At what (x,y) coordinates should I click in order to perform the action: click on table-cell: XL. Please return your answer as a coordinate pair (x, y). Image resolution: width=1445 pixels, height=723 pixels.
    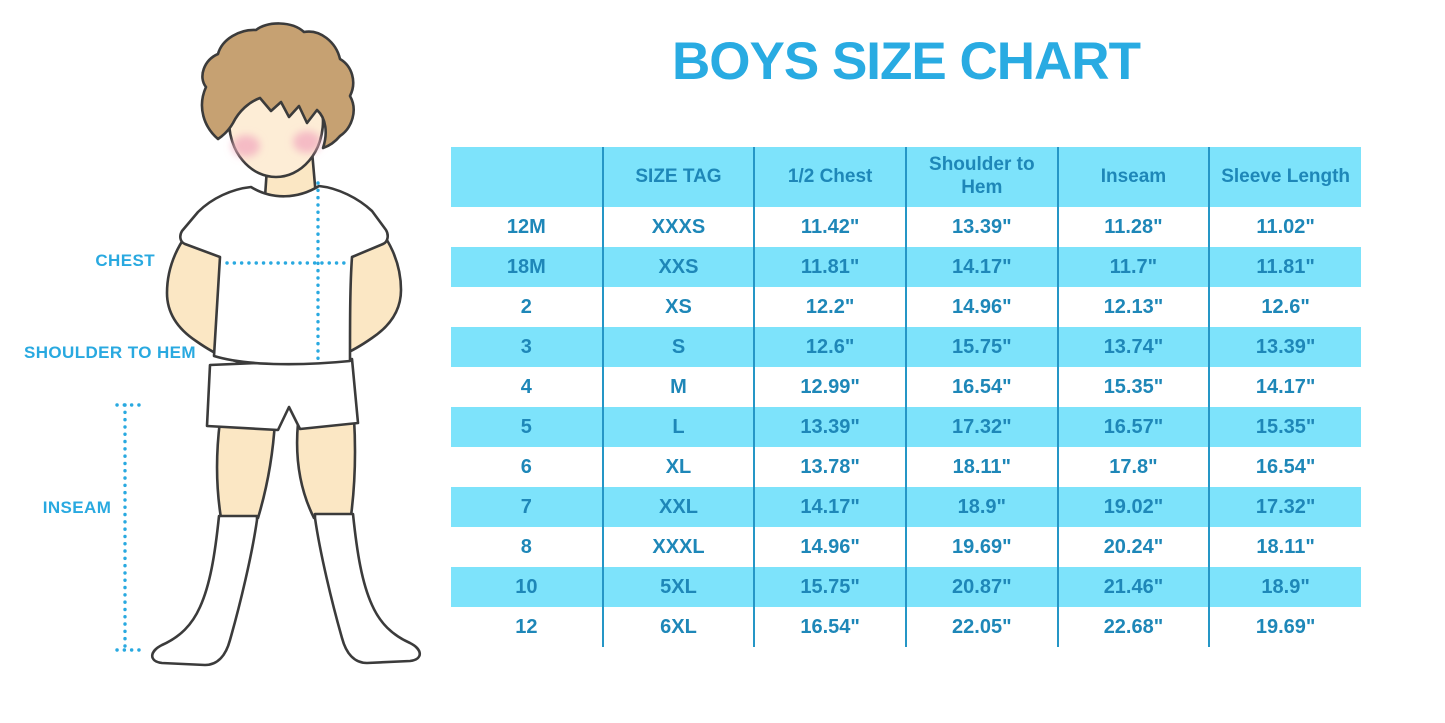
    Looking at the image, I should click on (678, 467).